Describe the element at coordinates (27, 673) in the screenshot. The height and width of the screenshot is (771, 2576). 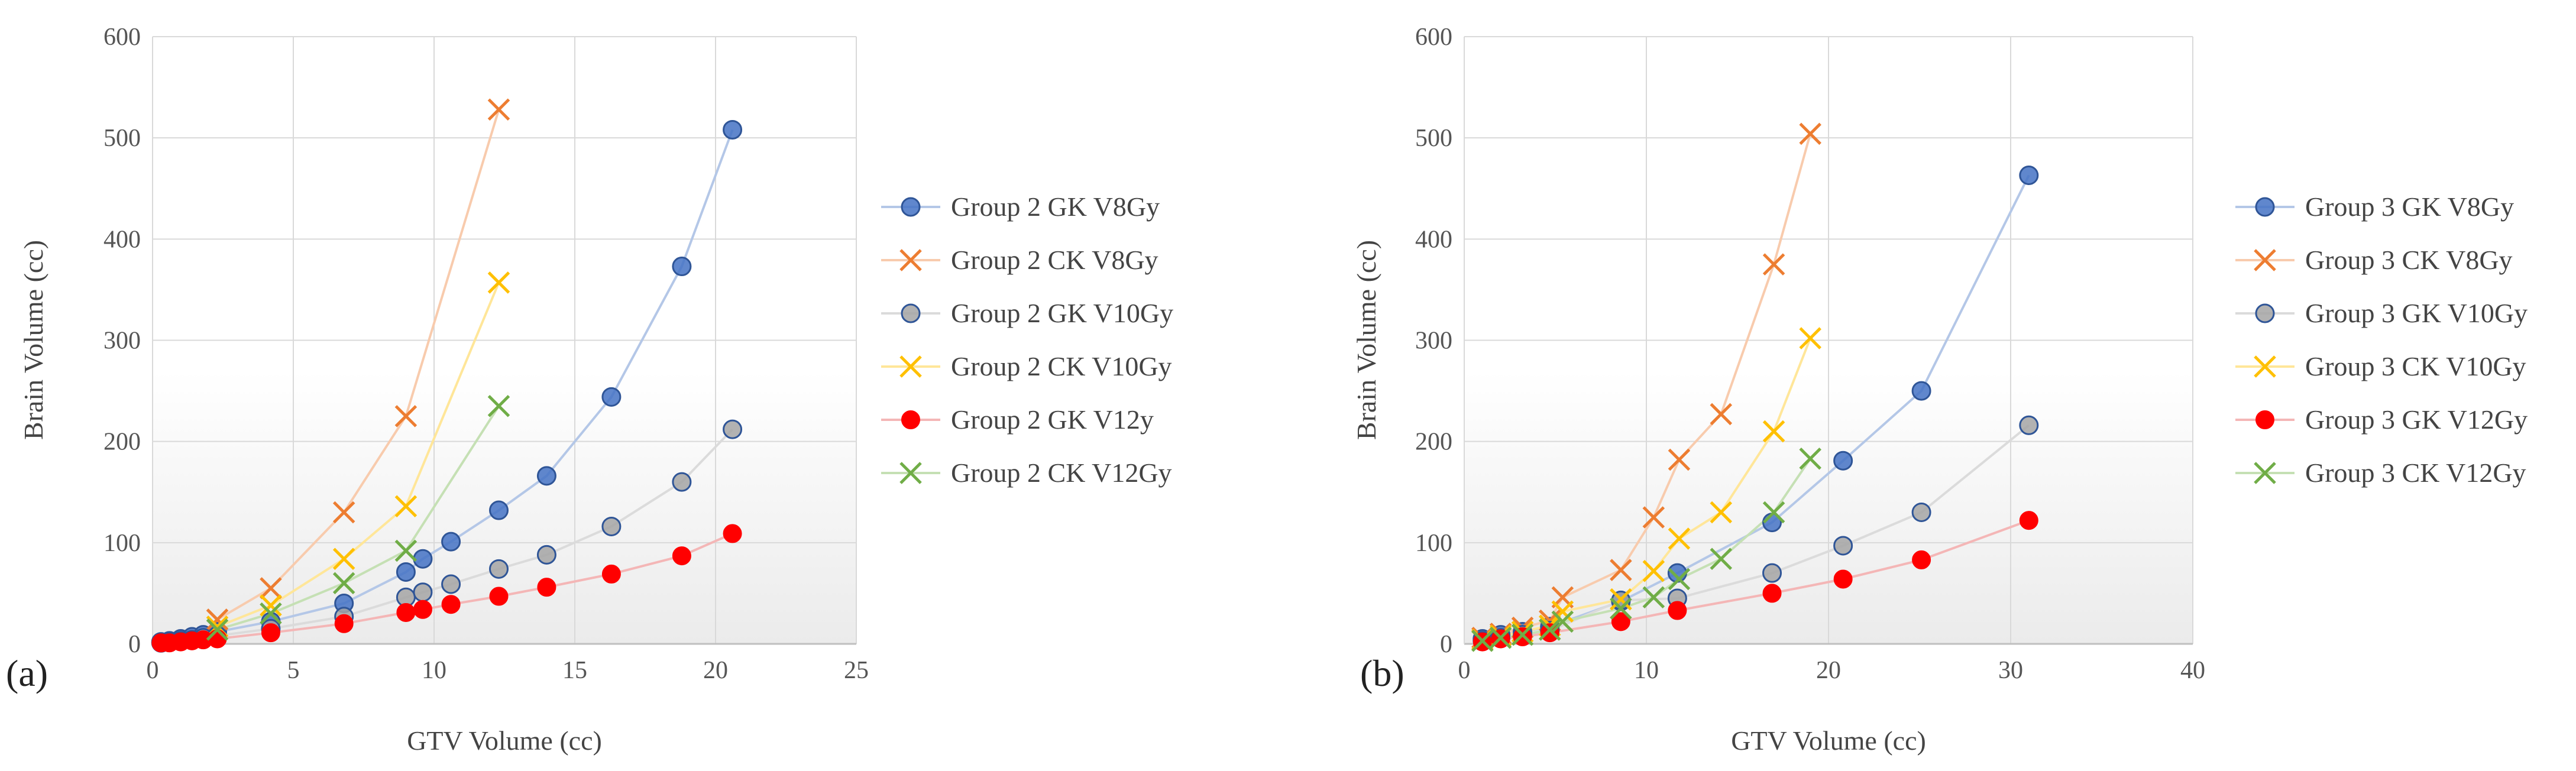
I see `panel-label-a: (a)` at that location.